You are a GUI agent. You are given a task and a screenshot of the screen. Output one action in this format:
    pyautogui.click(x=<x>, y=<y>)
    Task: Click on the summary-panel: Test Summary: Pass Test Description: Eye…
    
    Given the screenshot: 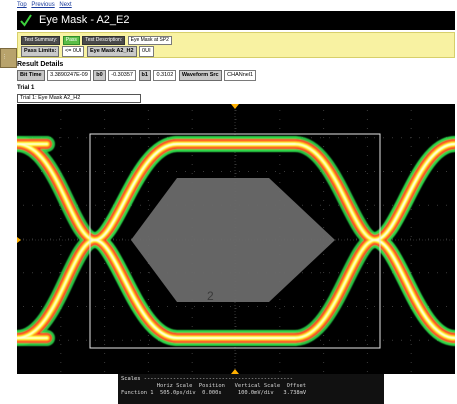 What is the action you would take?
    pyautogui.click(x=236, y=45)
    